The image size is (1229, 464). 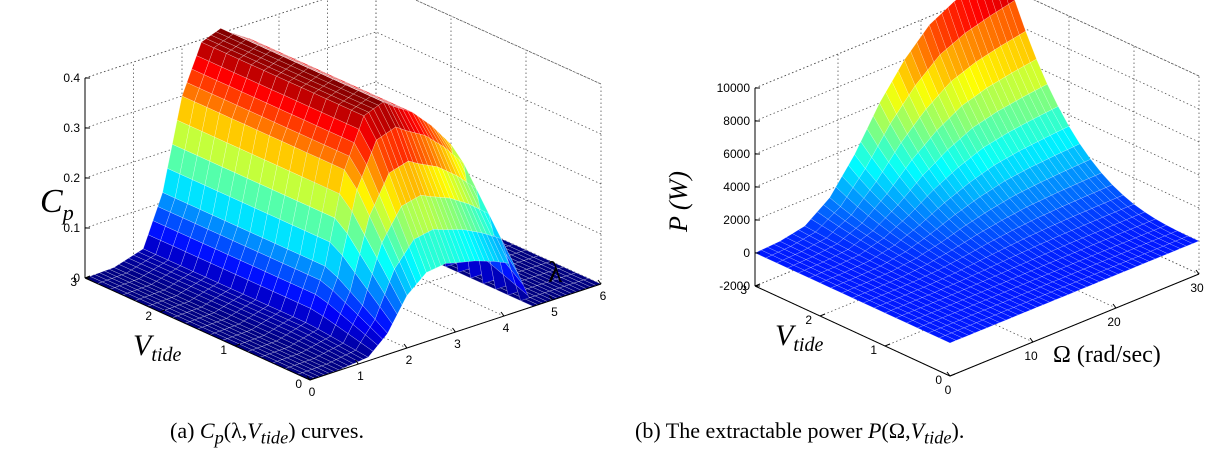 What do you see at coordinates (555, 272) in the screenshot?
I see `chart-a-xlabel: λ` at bounding box center [555, 272].